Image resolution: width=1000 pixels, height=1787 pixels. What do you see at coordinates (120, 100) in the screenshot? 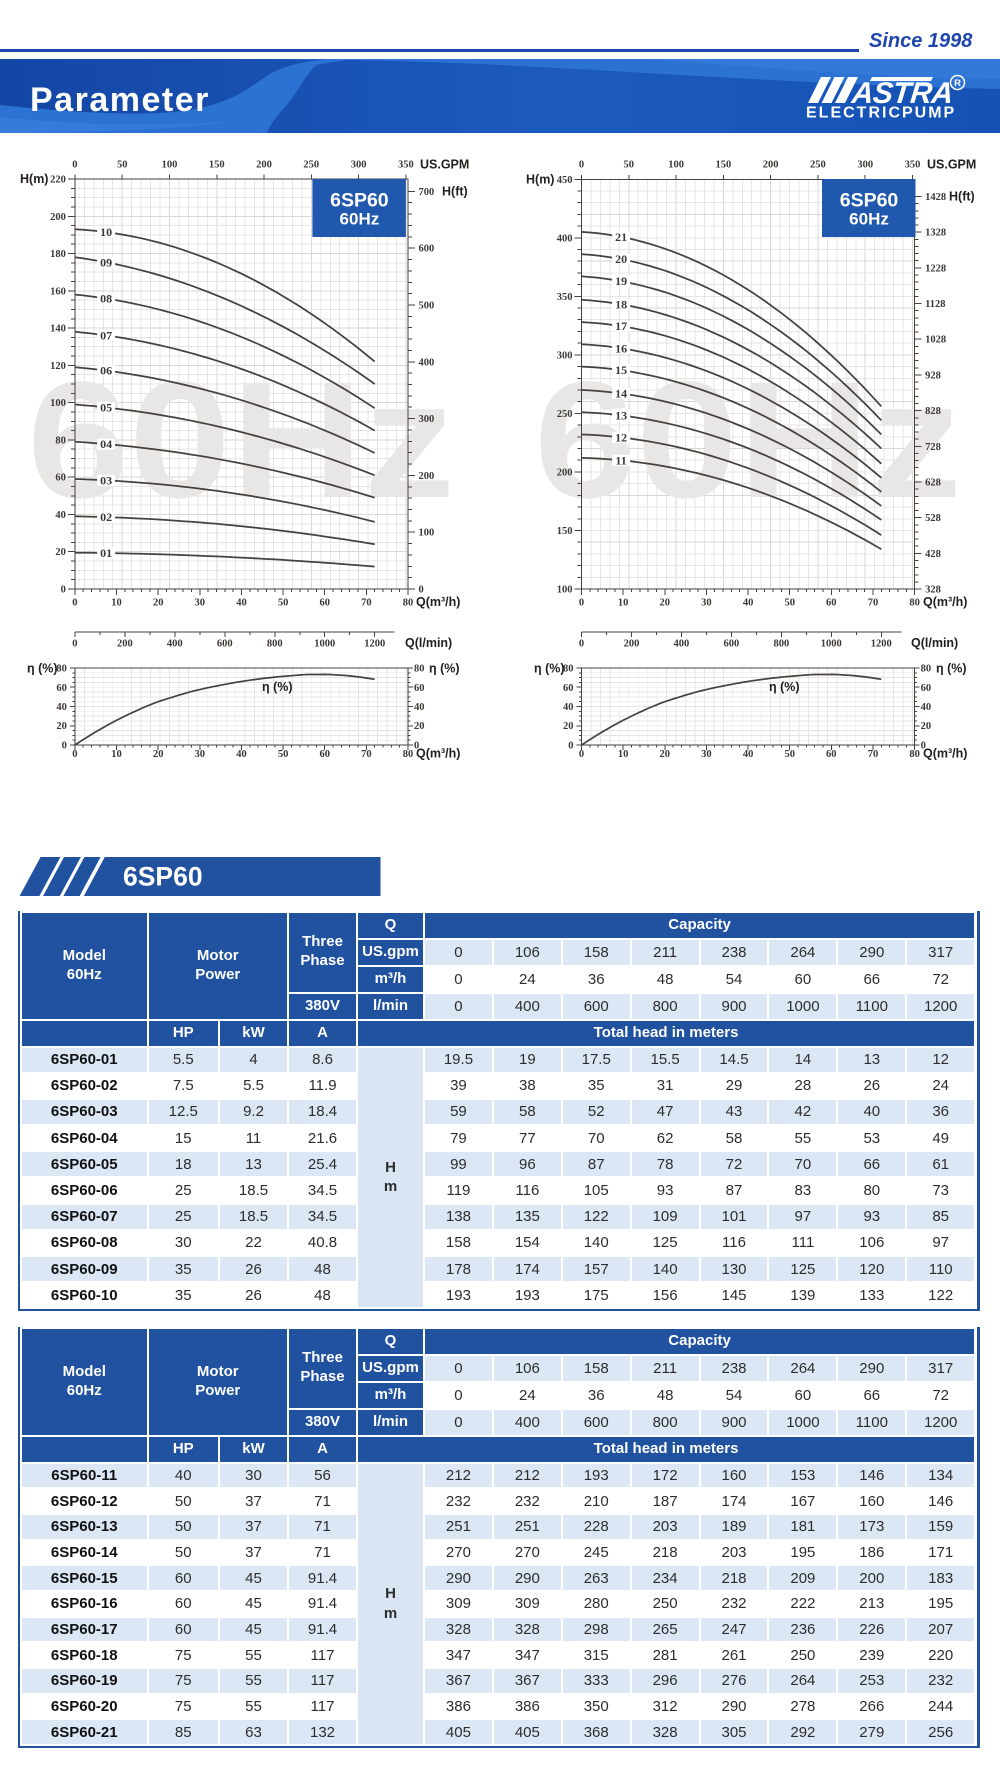
I see `svg-text: Parameter` at bounding box center [120, 100].